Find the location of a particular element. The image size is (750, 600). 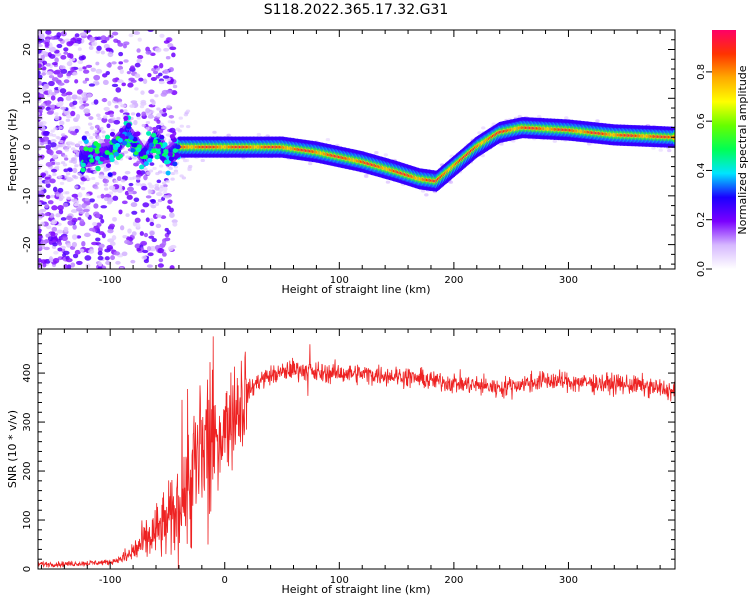

colorbar-tick-label: 0.2 is located at coordinates (701, 220).